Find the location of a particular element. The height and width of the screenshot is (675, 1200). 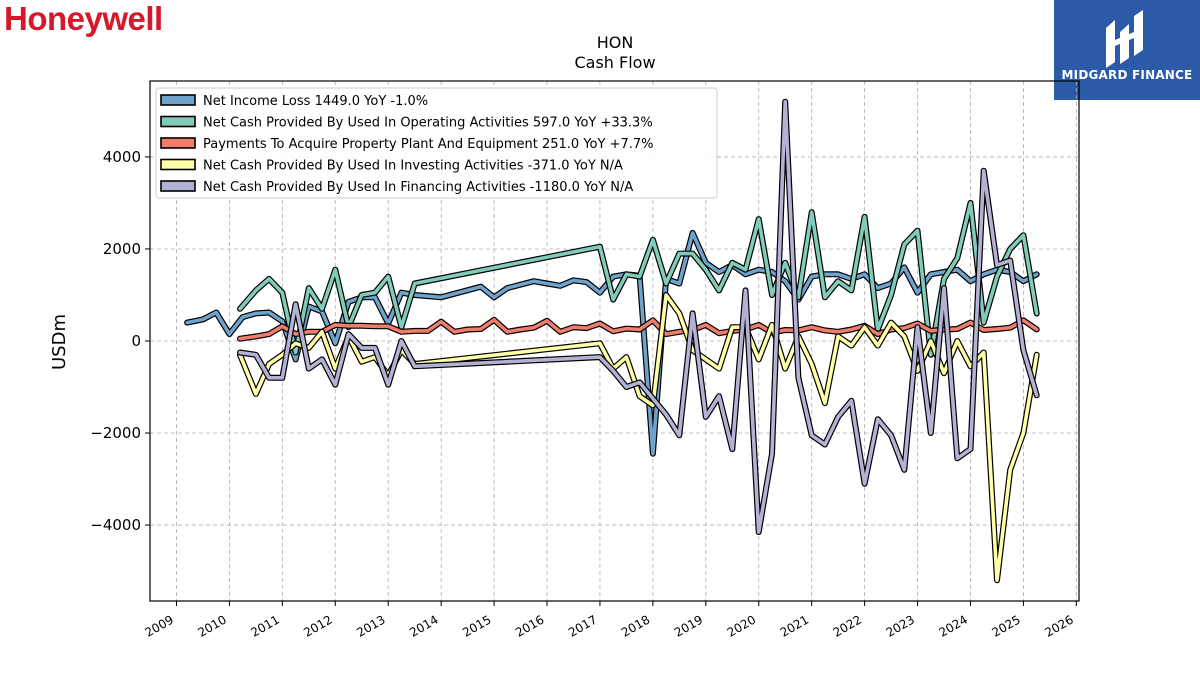

honeywell-logo: Honeywell is located at coordinates (83, 18).